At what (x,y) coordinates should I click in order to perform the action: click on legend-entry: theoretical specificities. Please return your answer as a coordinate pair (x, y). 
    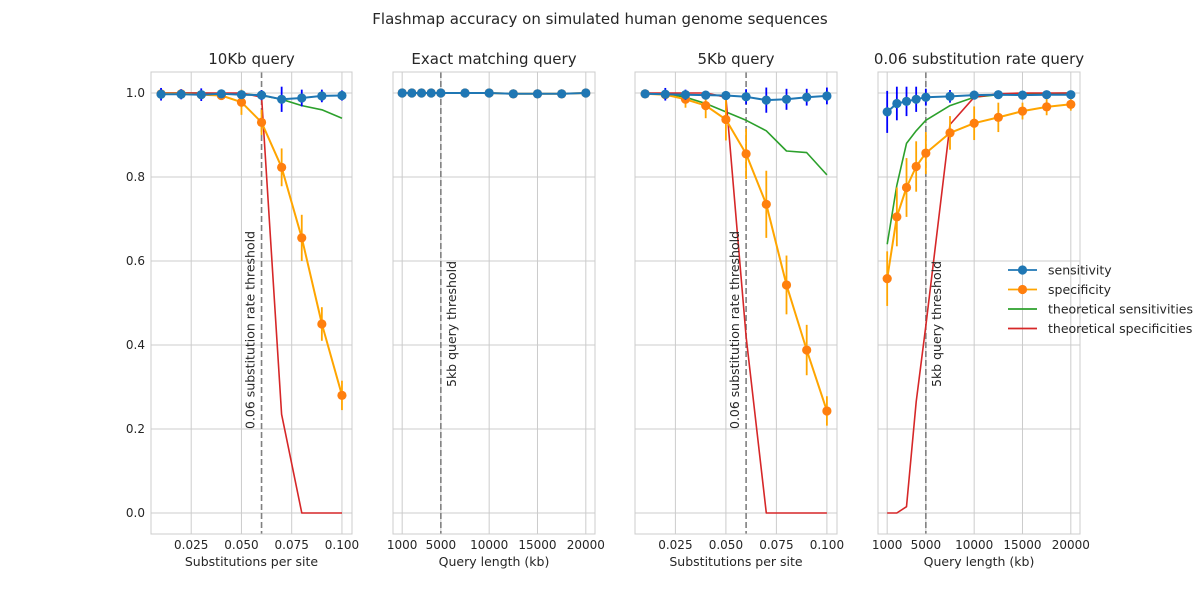
    Looking at the image, I should click on (1100, 328).